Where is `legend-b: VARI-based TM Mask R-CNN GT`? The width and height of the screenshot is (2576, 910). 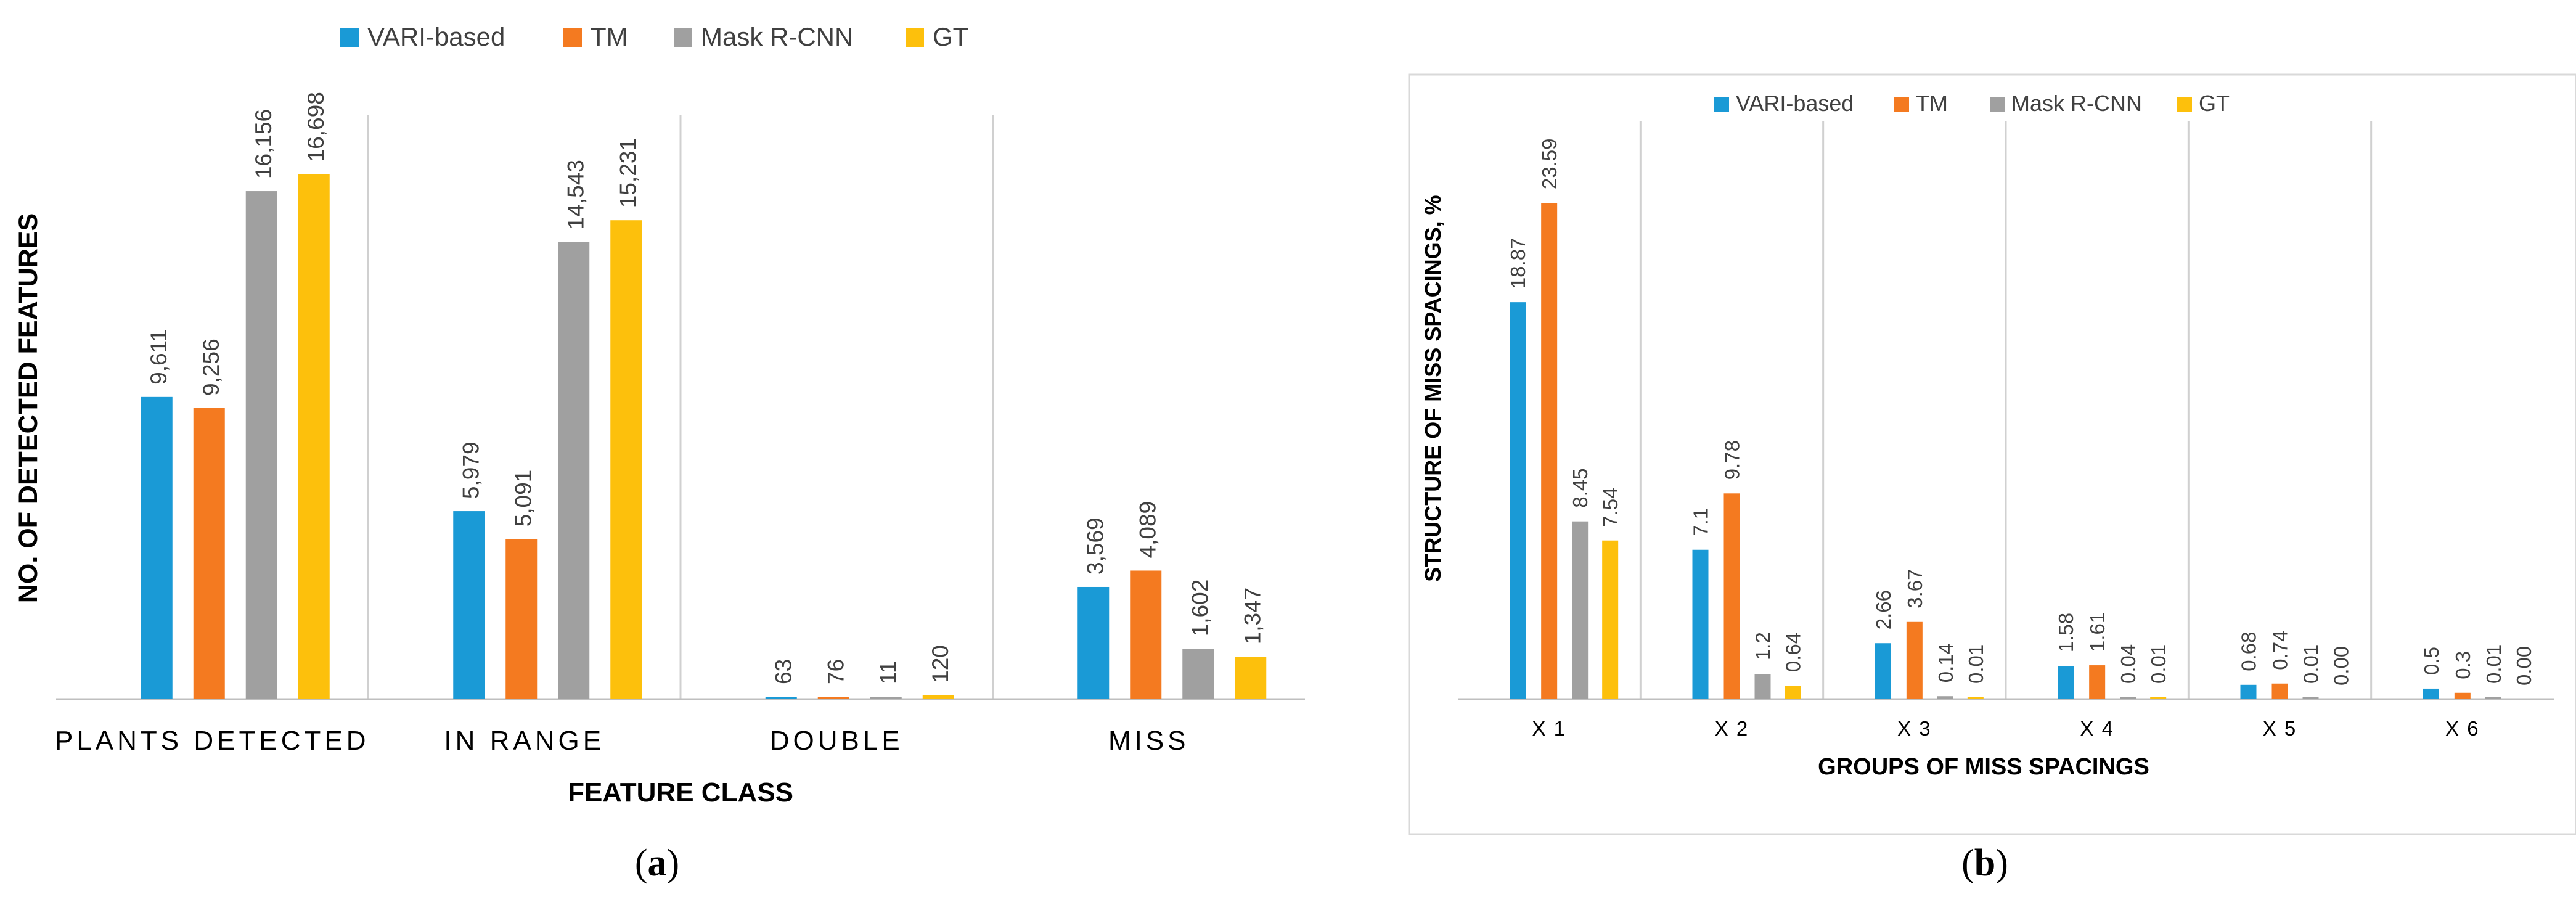
legend-b: VARI-based TM Mask R-CNN GT is located at coordinates (1972, 103).